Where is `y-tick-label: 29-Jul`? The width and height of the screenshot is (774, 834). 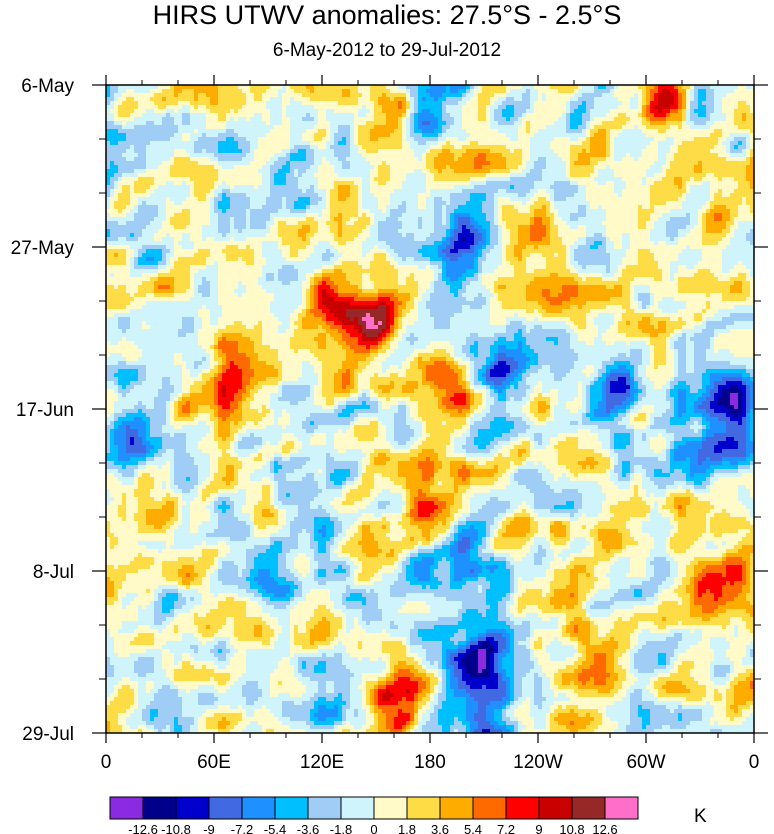
y-tick-label: 29-Jul is located at coordinates (48, 734).